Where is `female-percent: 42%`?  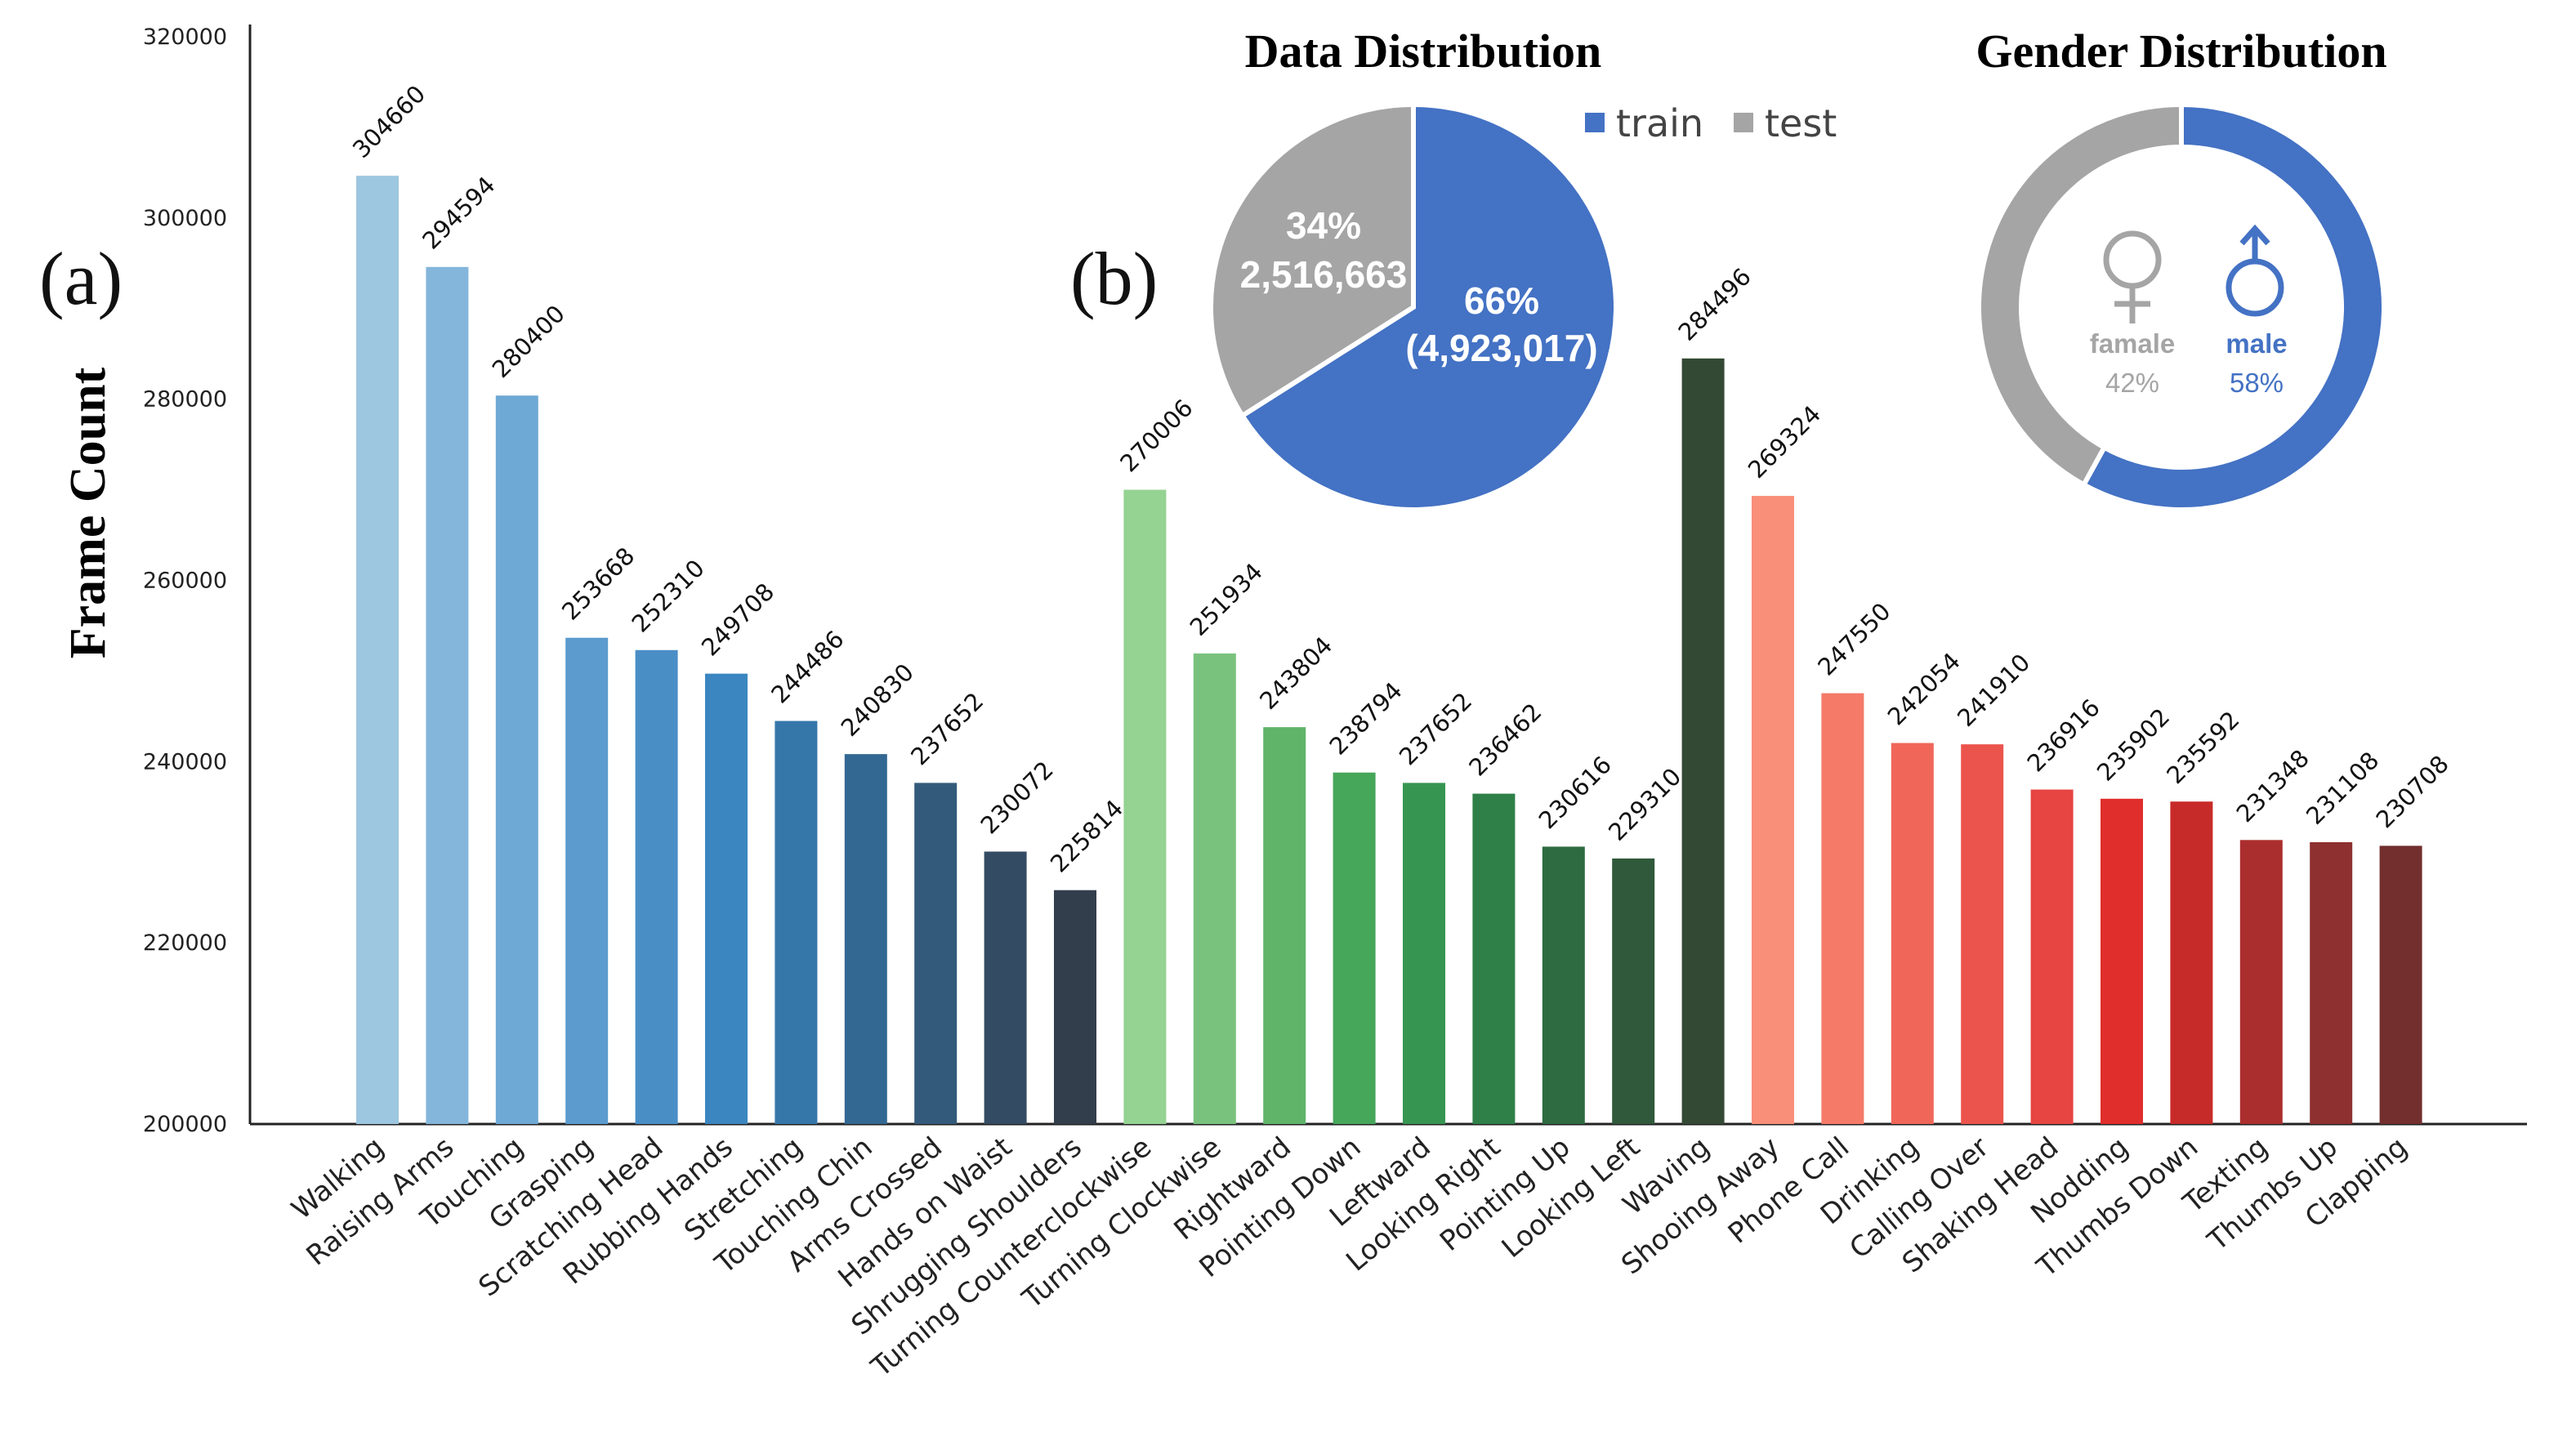
female-percent: 42% is located at coordinates (2132, 383).